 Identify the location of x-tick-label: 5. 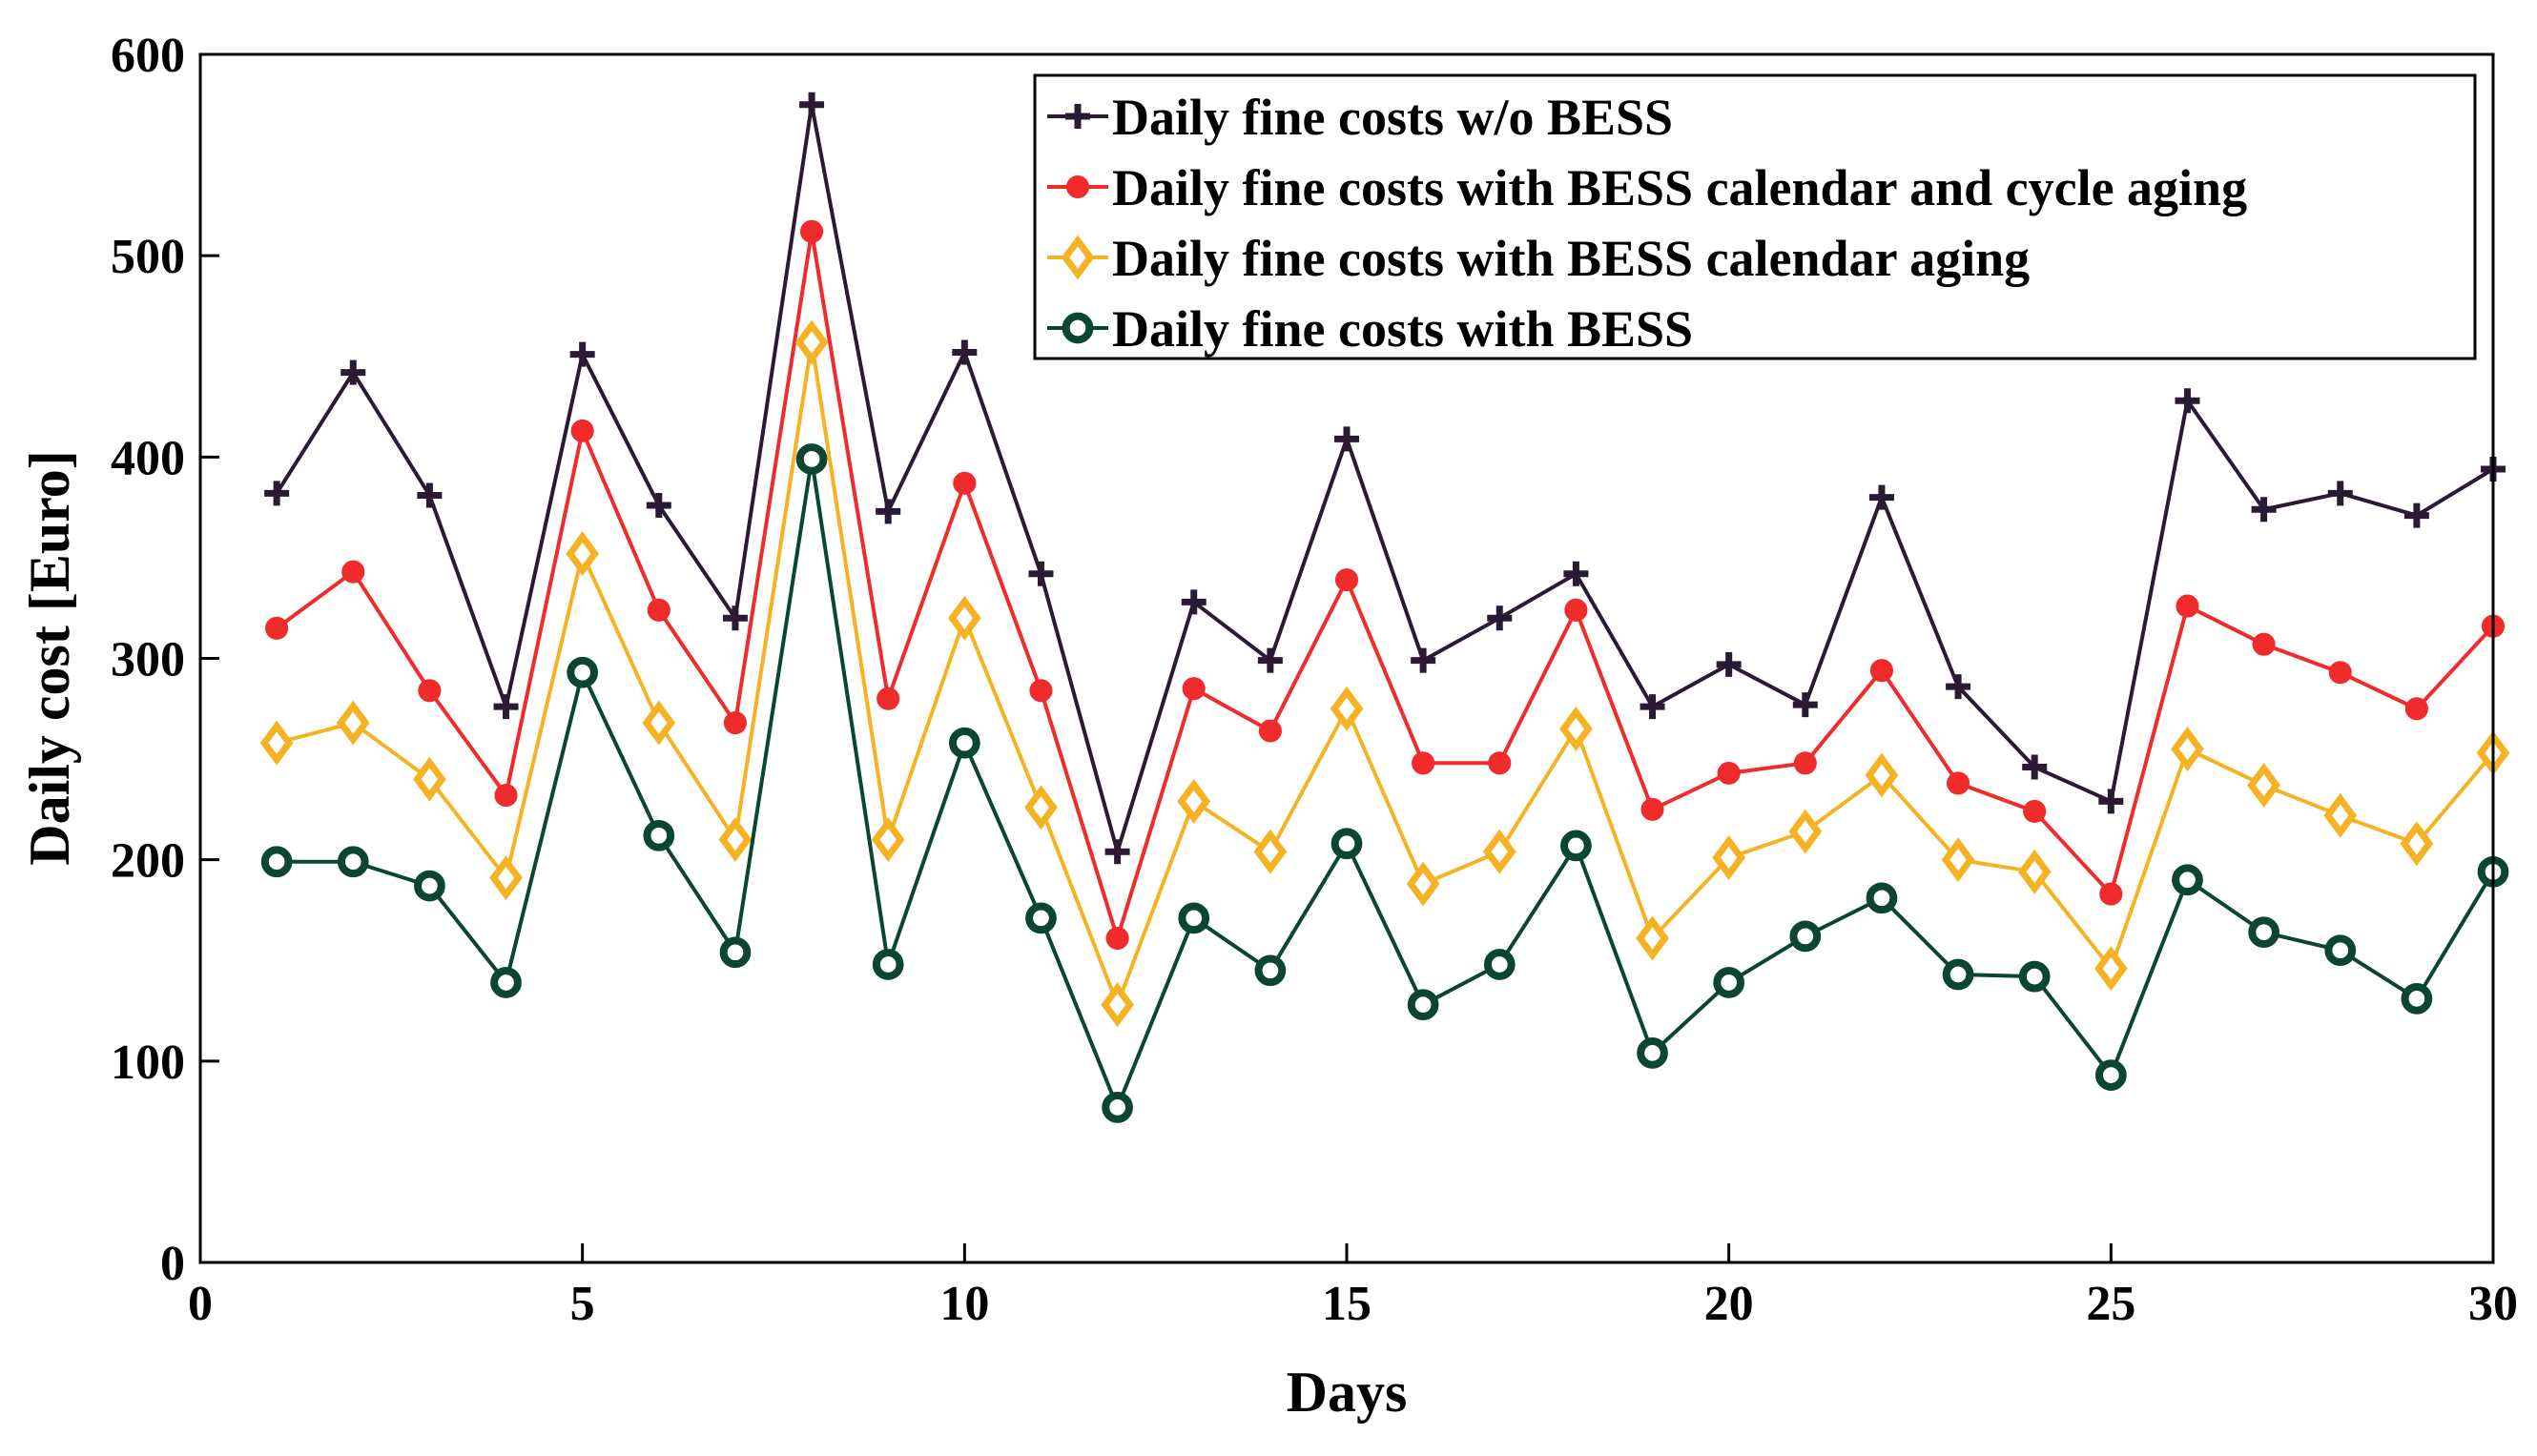
(582, 1304).